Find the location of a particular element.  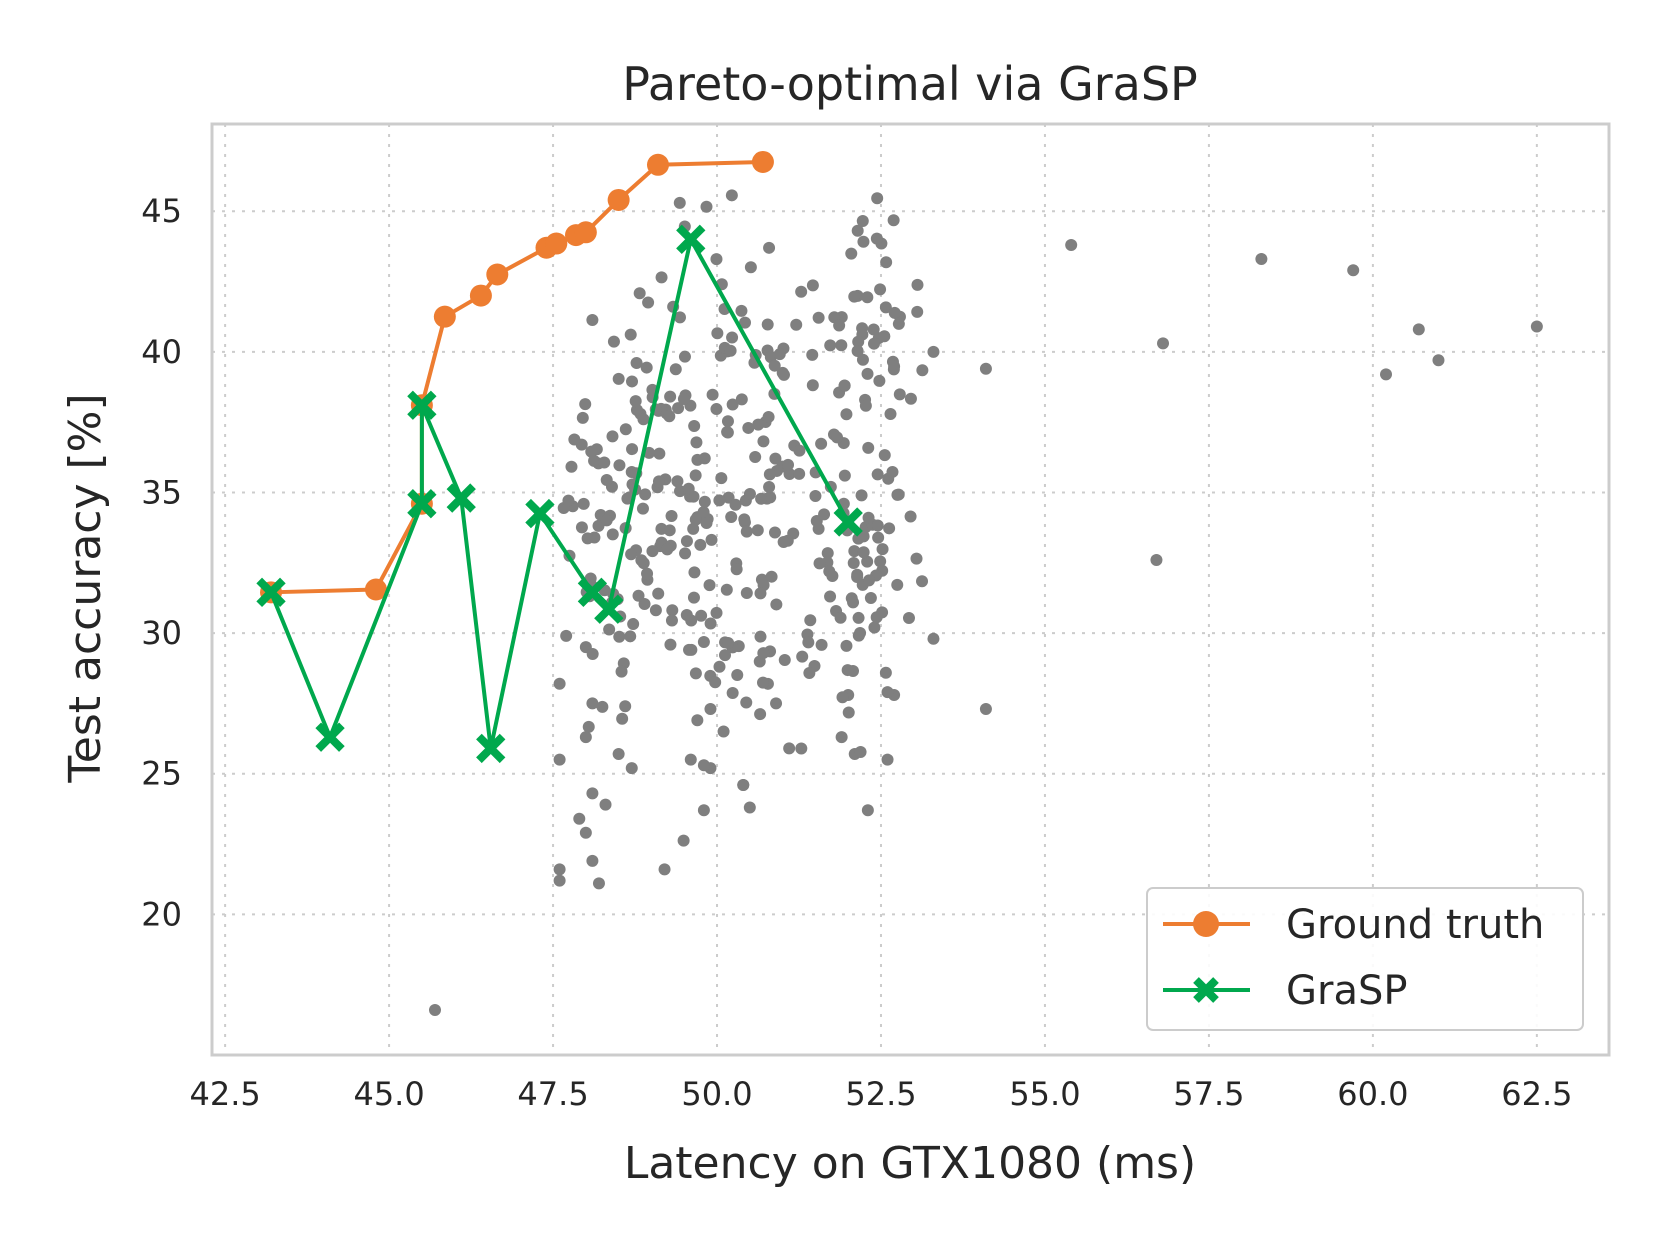

ground-truth-point is located at coordinates (375, 589).